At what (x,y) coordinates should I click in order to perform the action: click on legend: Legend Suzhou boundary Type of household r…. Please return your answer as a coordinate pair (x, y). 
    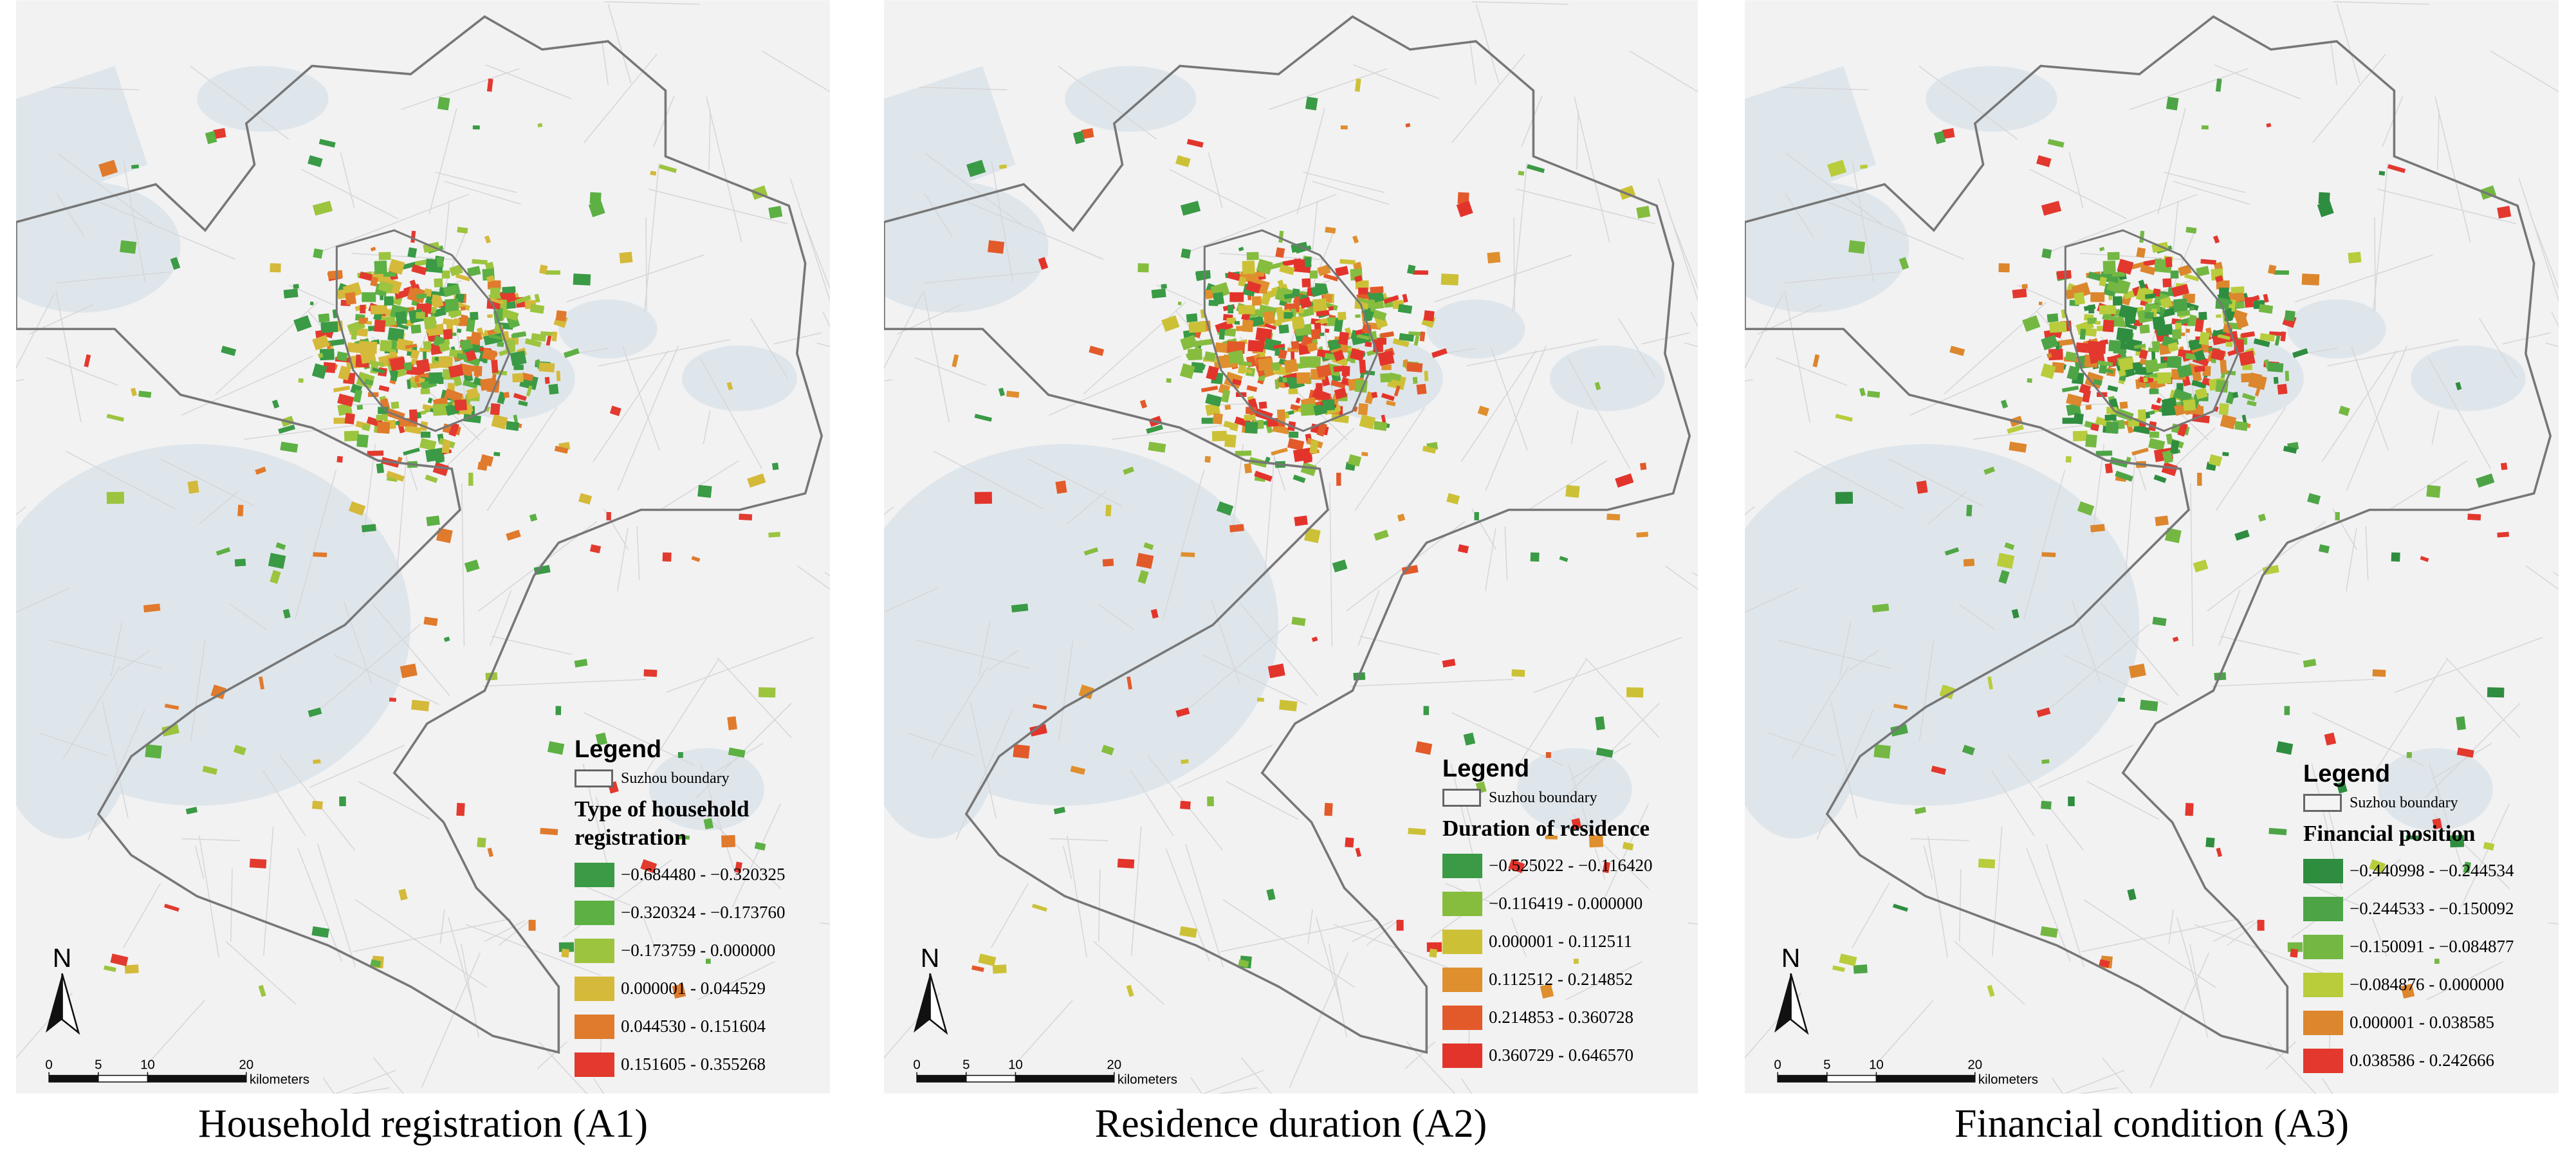
    Looking at the image, I should click on (710, 909).